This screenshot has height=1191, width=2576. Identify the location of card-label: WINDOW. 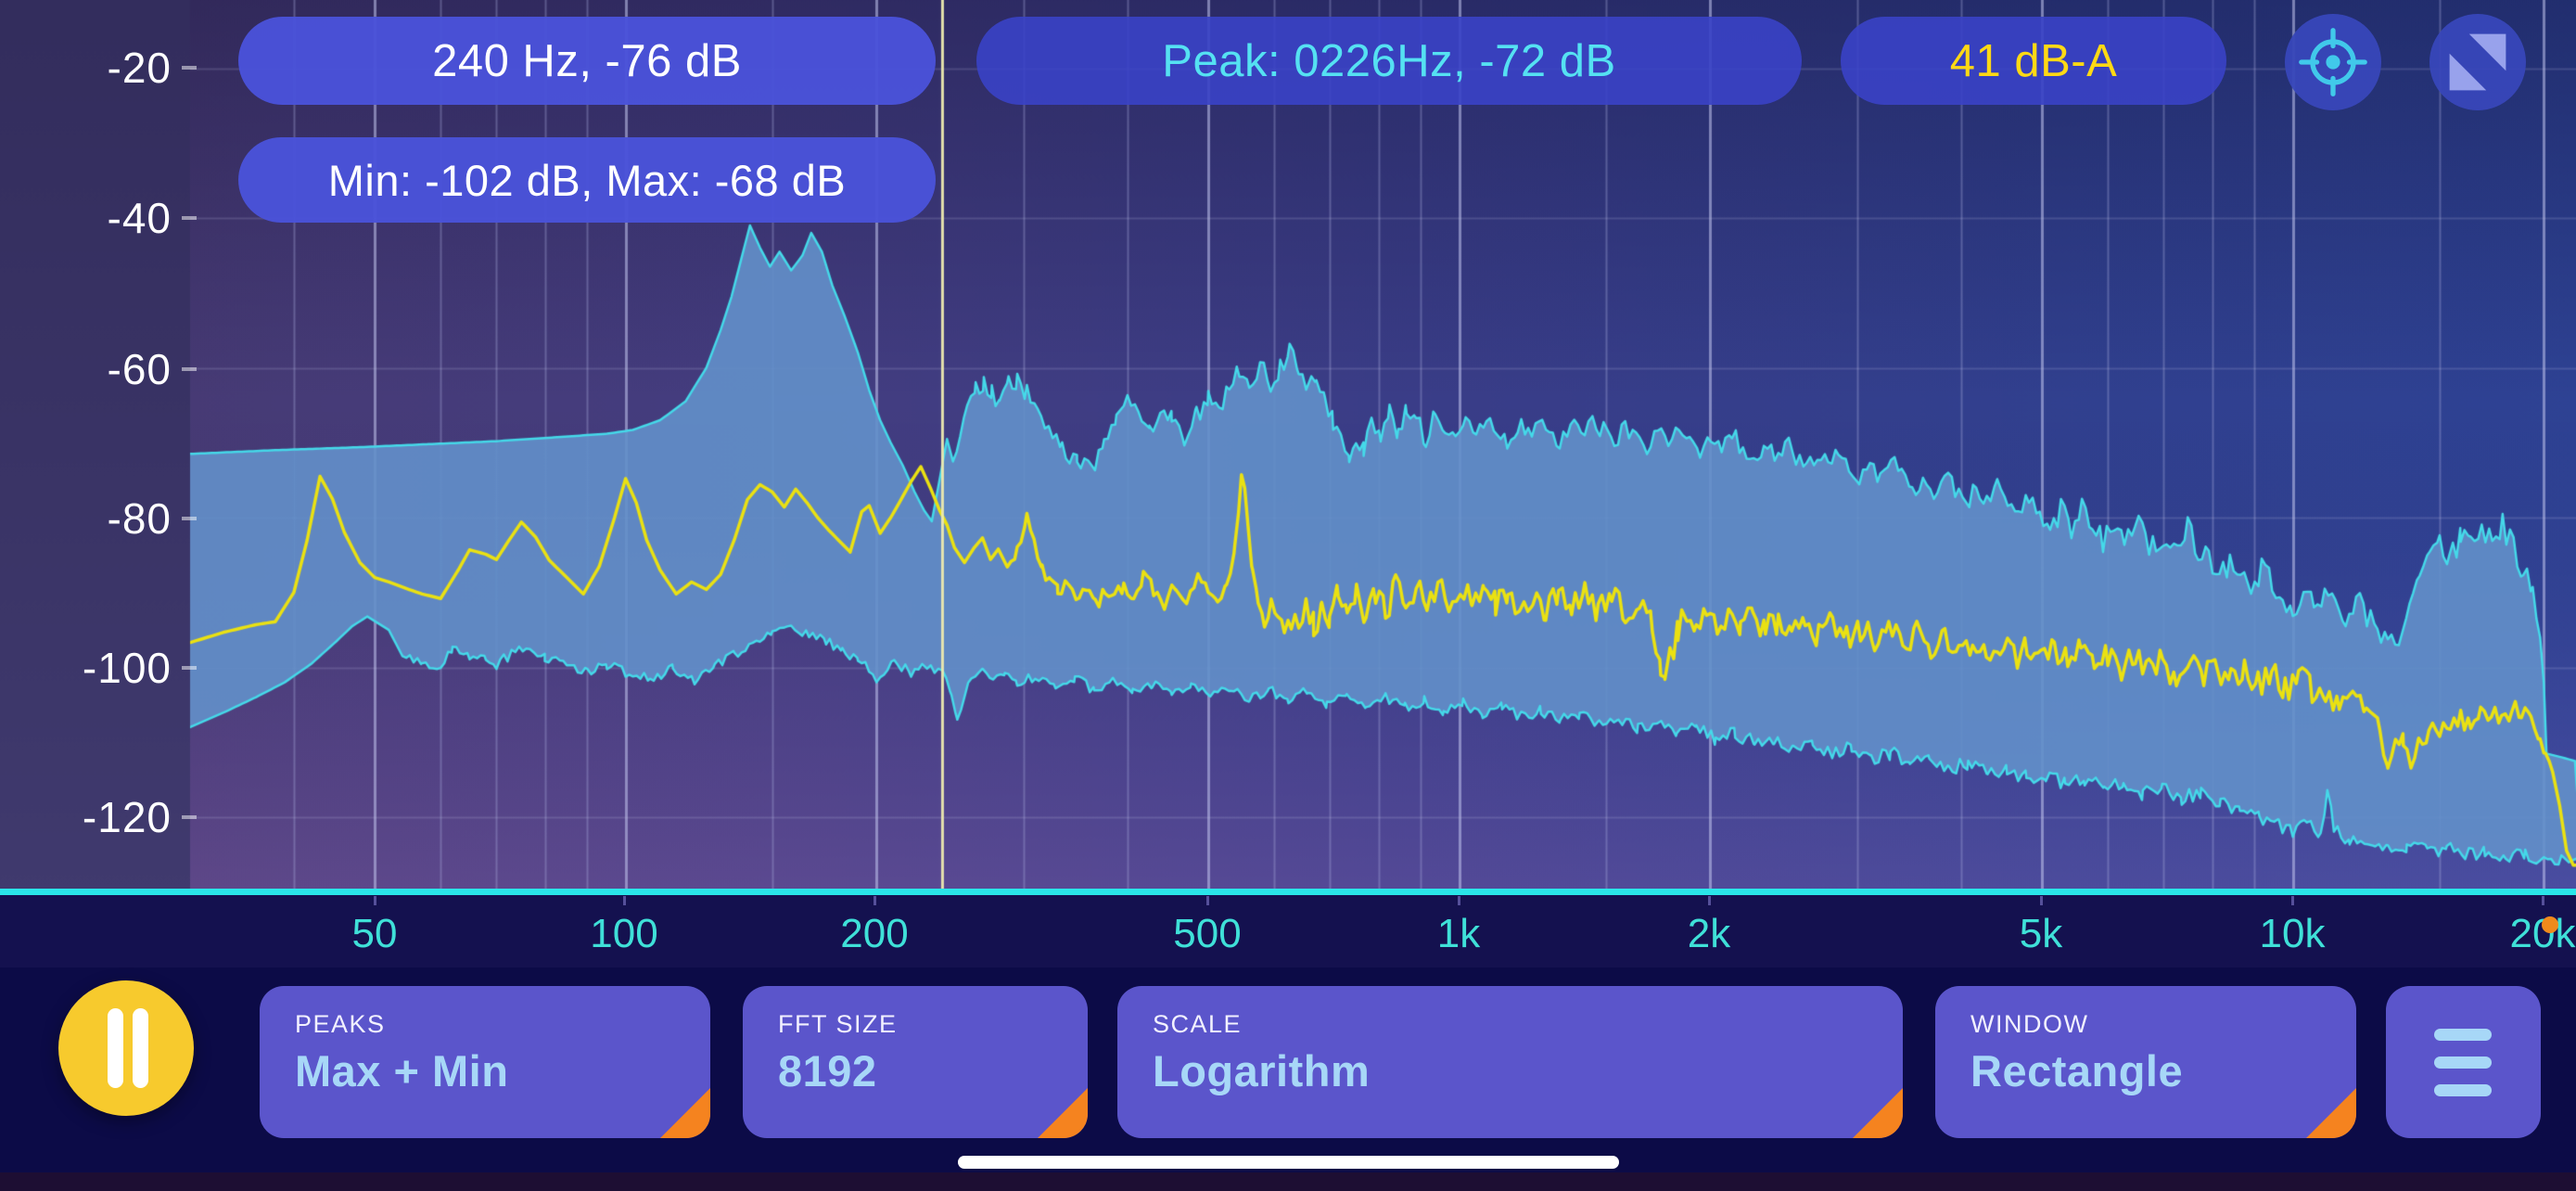
(2030, 1024).